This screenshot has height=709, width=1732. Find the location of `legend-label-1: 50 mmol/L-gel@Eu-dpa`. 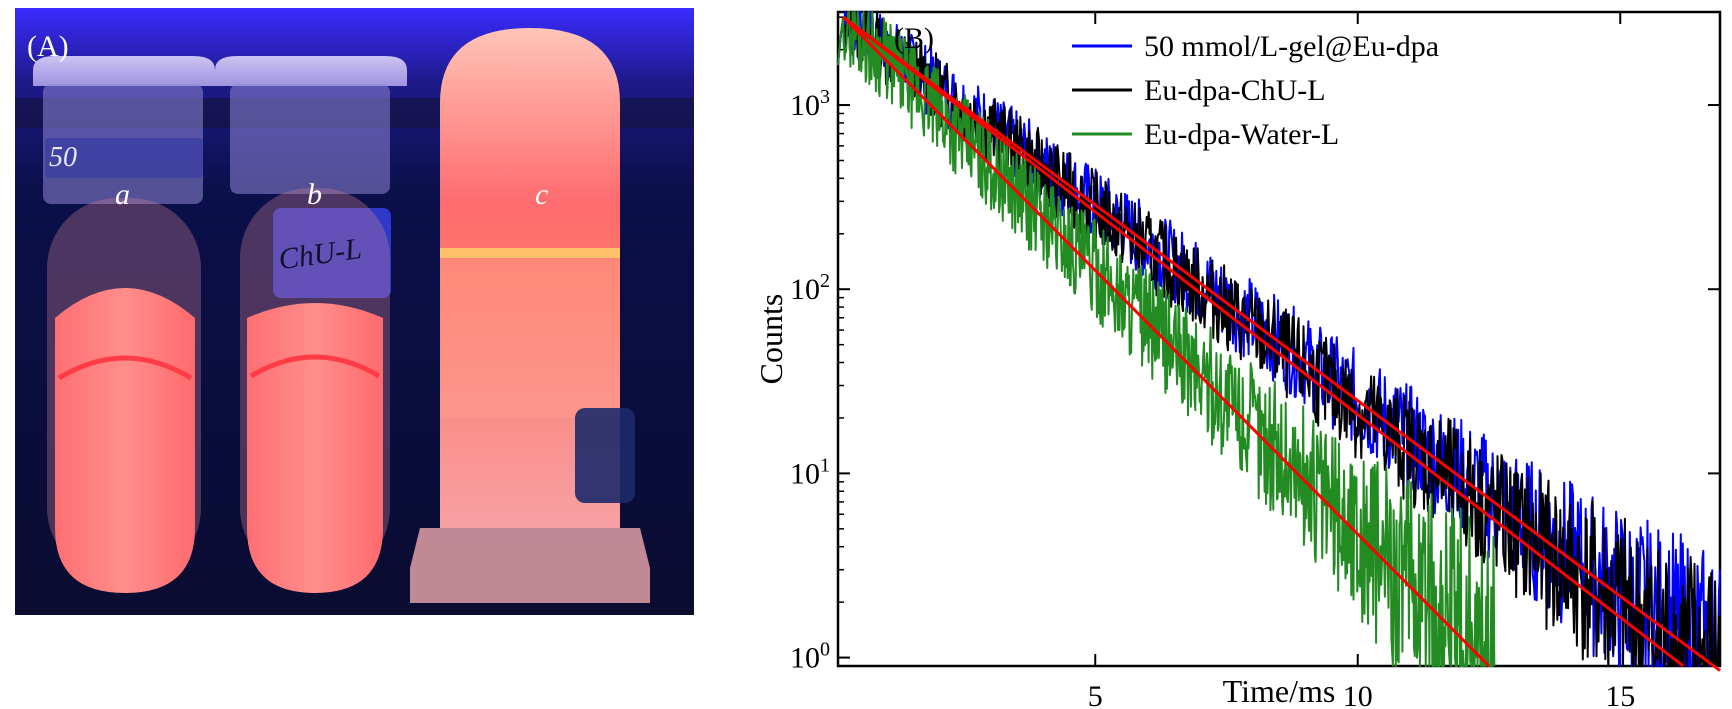

legend-label-1: 50 mmol/L-gel@Eu-dpa is located at coordinates (1291, 46).